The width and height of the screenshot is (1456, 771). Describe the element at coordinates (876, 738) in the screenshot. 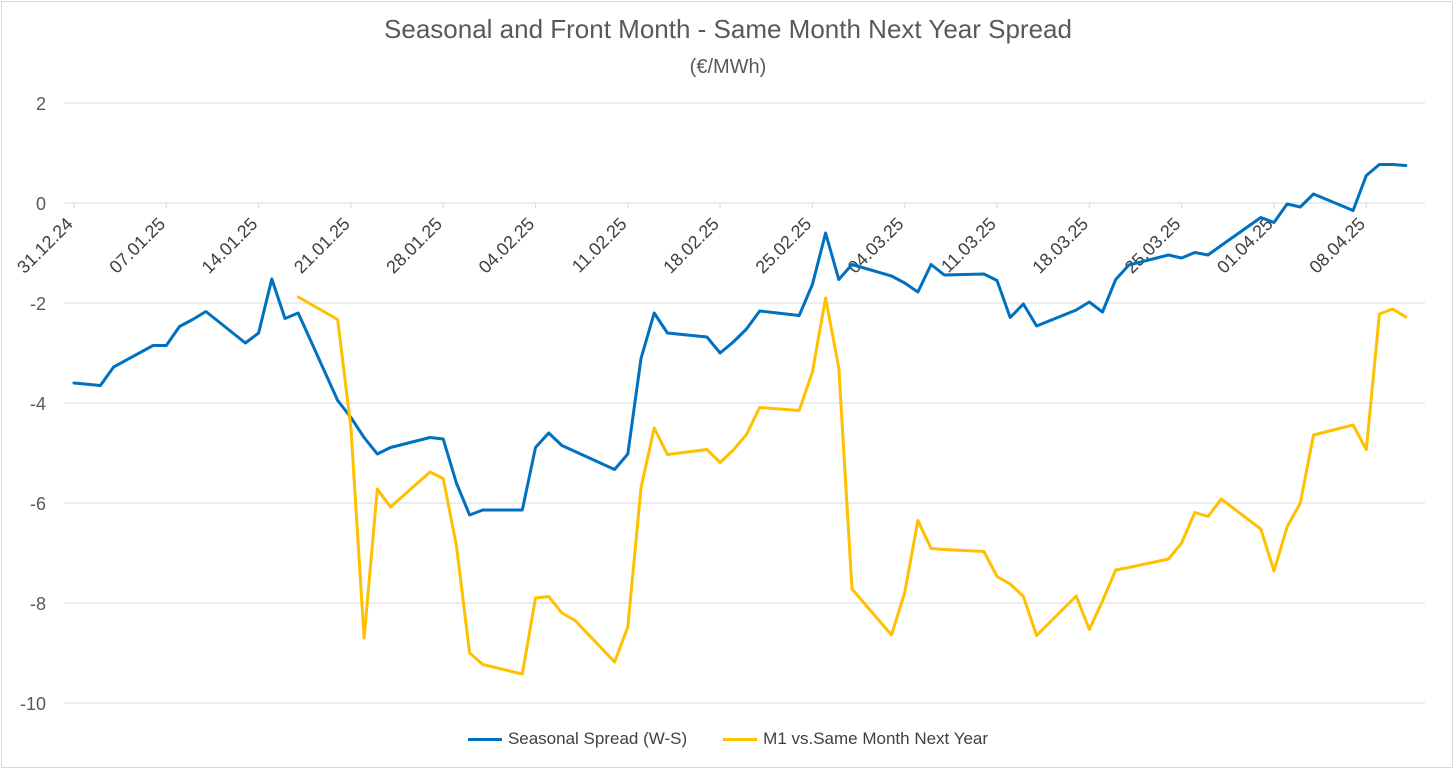

I see `legend-label-m1: M1 vs.Same Month Next Year` at that location.